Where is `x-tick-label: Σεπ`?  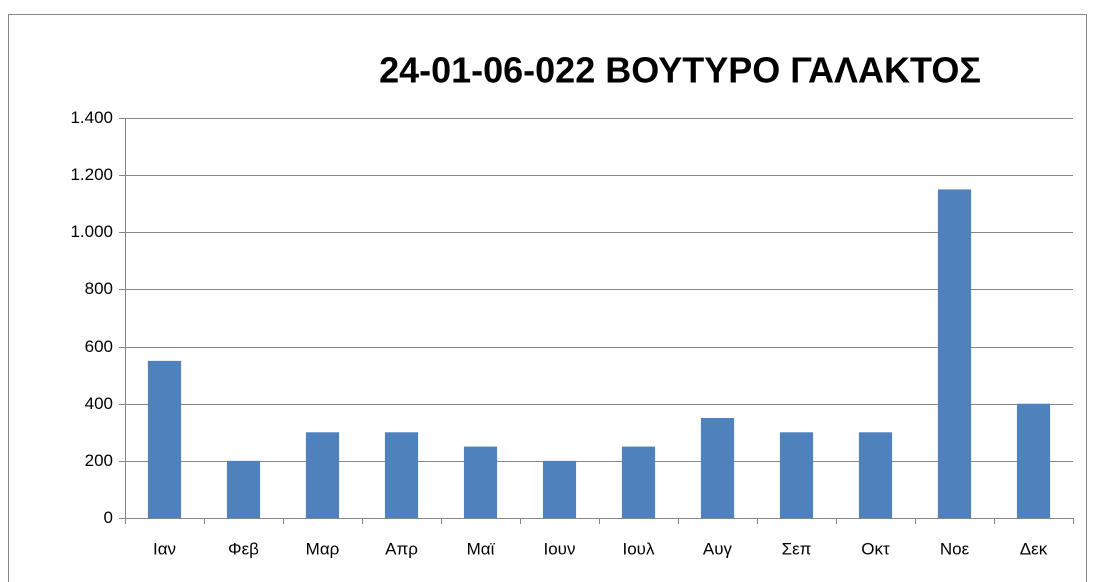 x-tick-label: Σεπ is located at coordinates (797, 548).